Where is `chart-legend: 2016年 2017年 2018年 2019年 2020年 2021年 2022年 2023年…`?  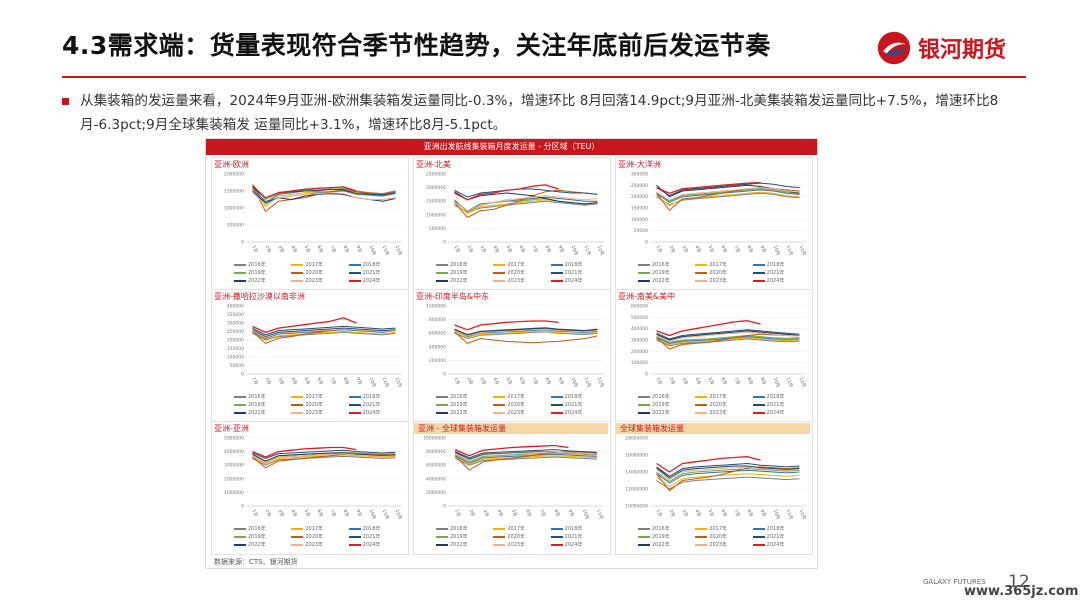
chart-legend: 2016年 2017年 2018年 2019年 2020年 2021年 2022年 2023年… is located at coordinates (319, 272).